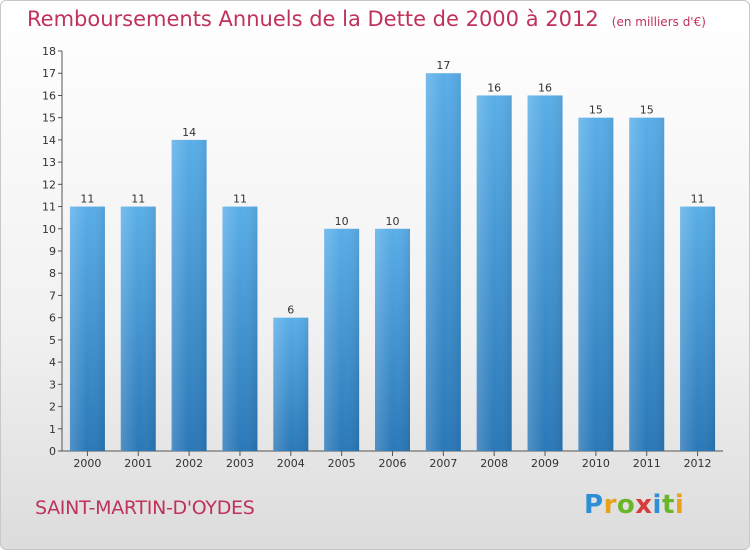 This screenshot has width=750, height=550. Describe the element at coordinates (52, 451) in the screenshot. I see `y-tick-label: 0` at that location.